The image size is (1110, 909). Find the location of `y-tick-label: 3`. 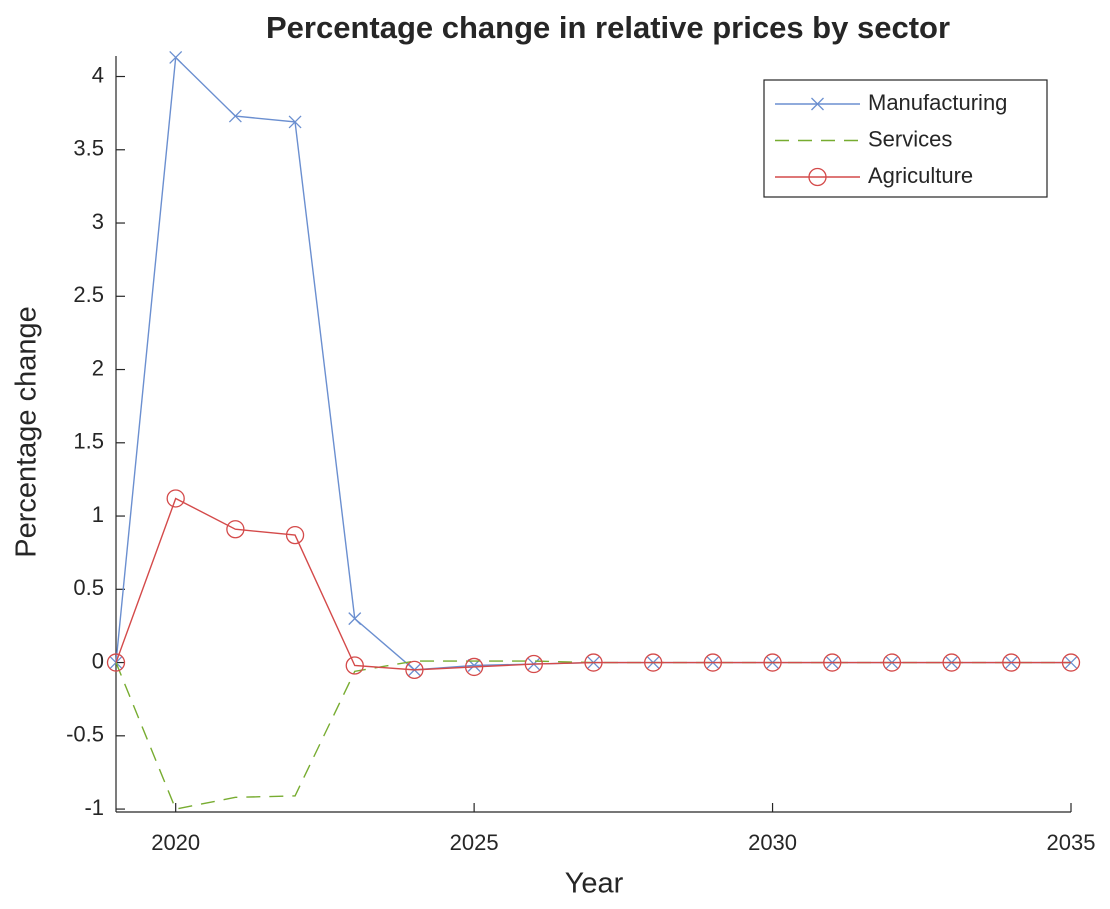

y-tick-label: 3 is located at coordinates (98, 221).